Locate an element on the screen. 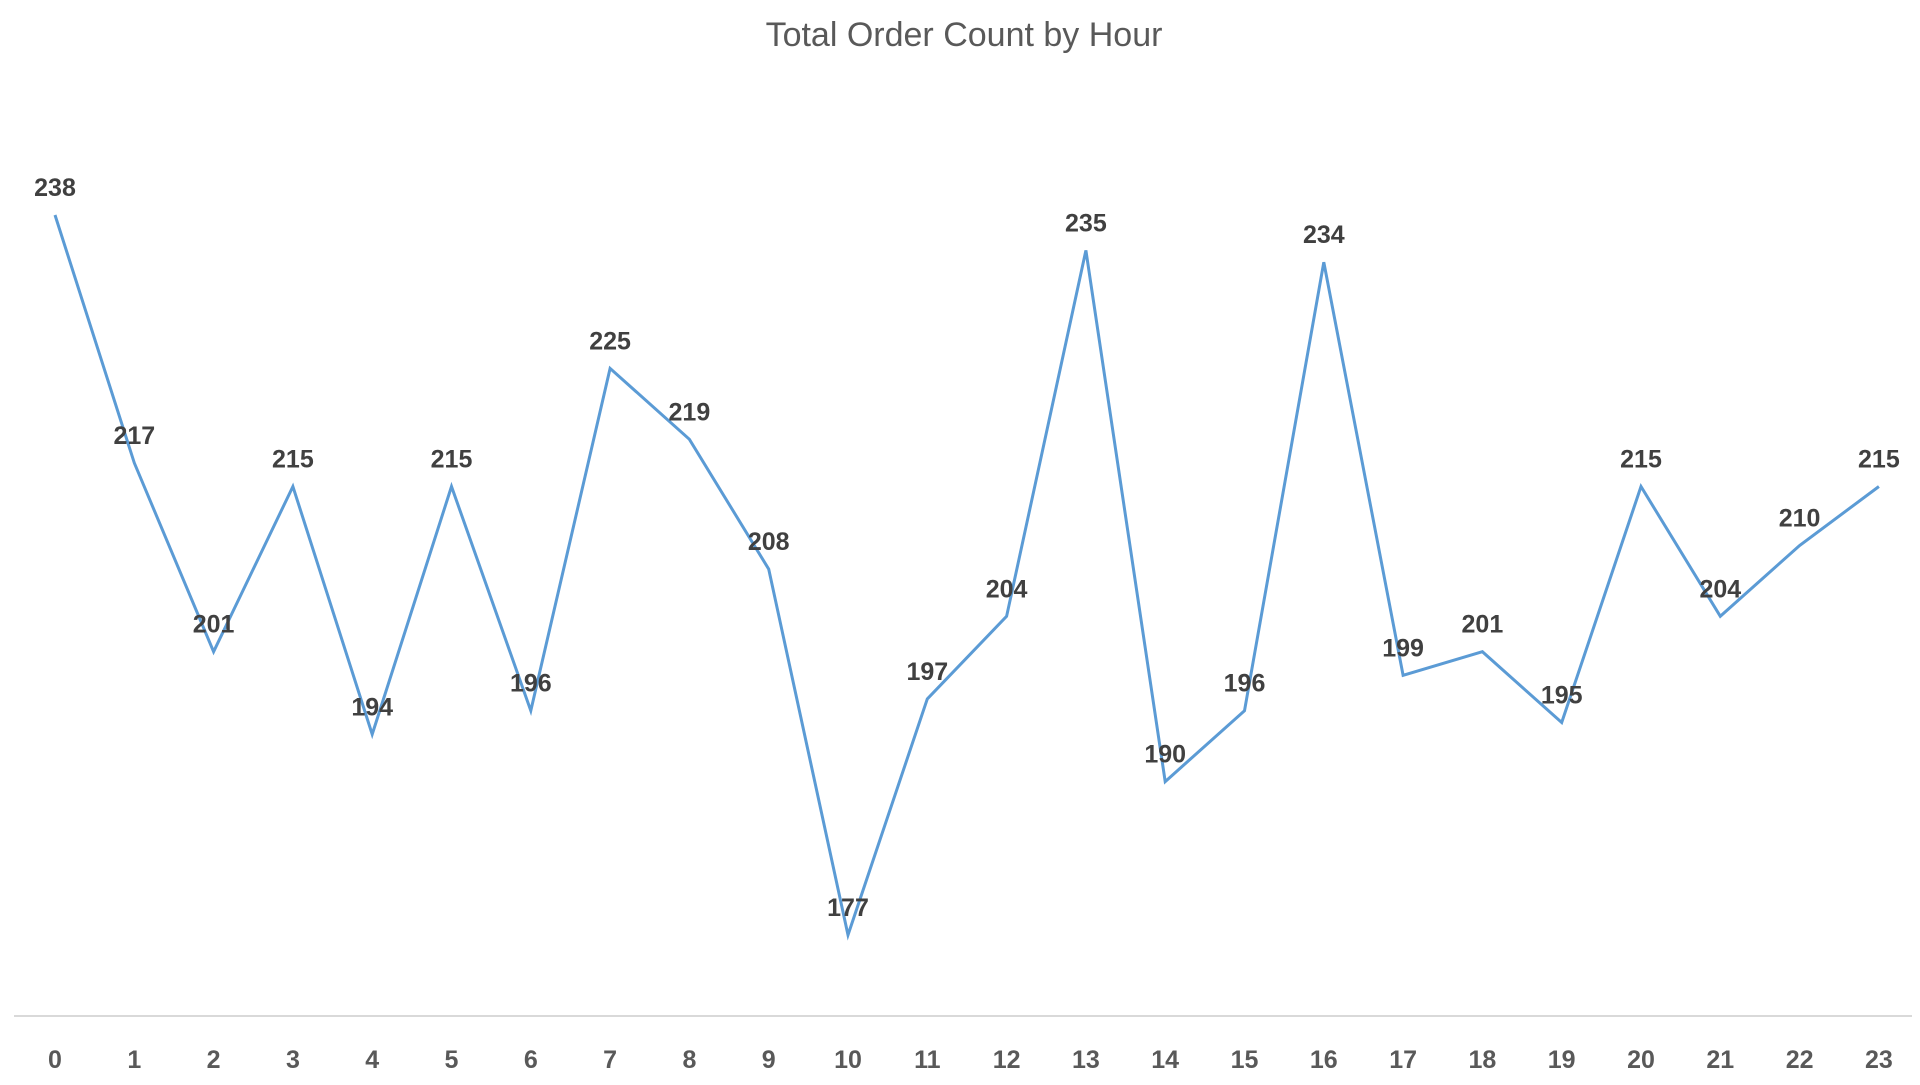 The image size is (1920, 1085). data-label-hour-5: 215 is located at coordinates (452, 460).